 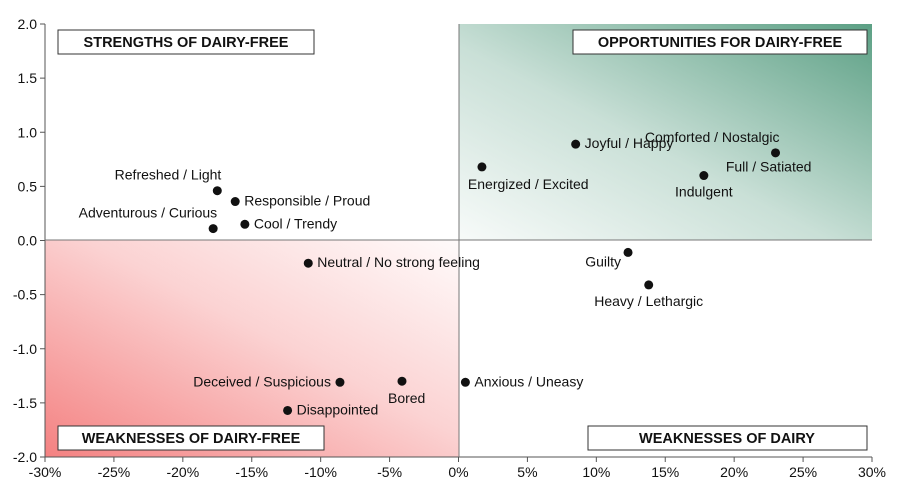 What do you see at coordinates (25, 457) in the screenshot?
I see `y-tick-label: -2.0` at bounding box center [25, 457].